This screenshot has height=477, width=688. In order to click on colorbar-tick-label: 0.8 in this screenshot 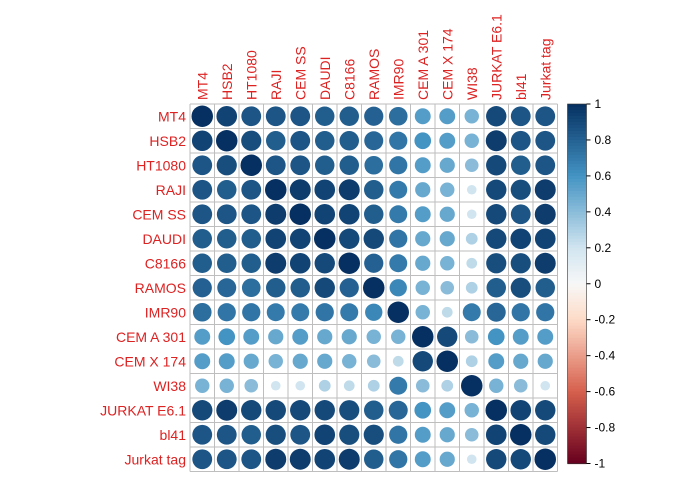, I will do `click(603, 140)`.